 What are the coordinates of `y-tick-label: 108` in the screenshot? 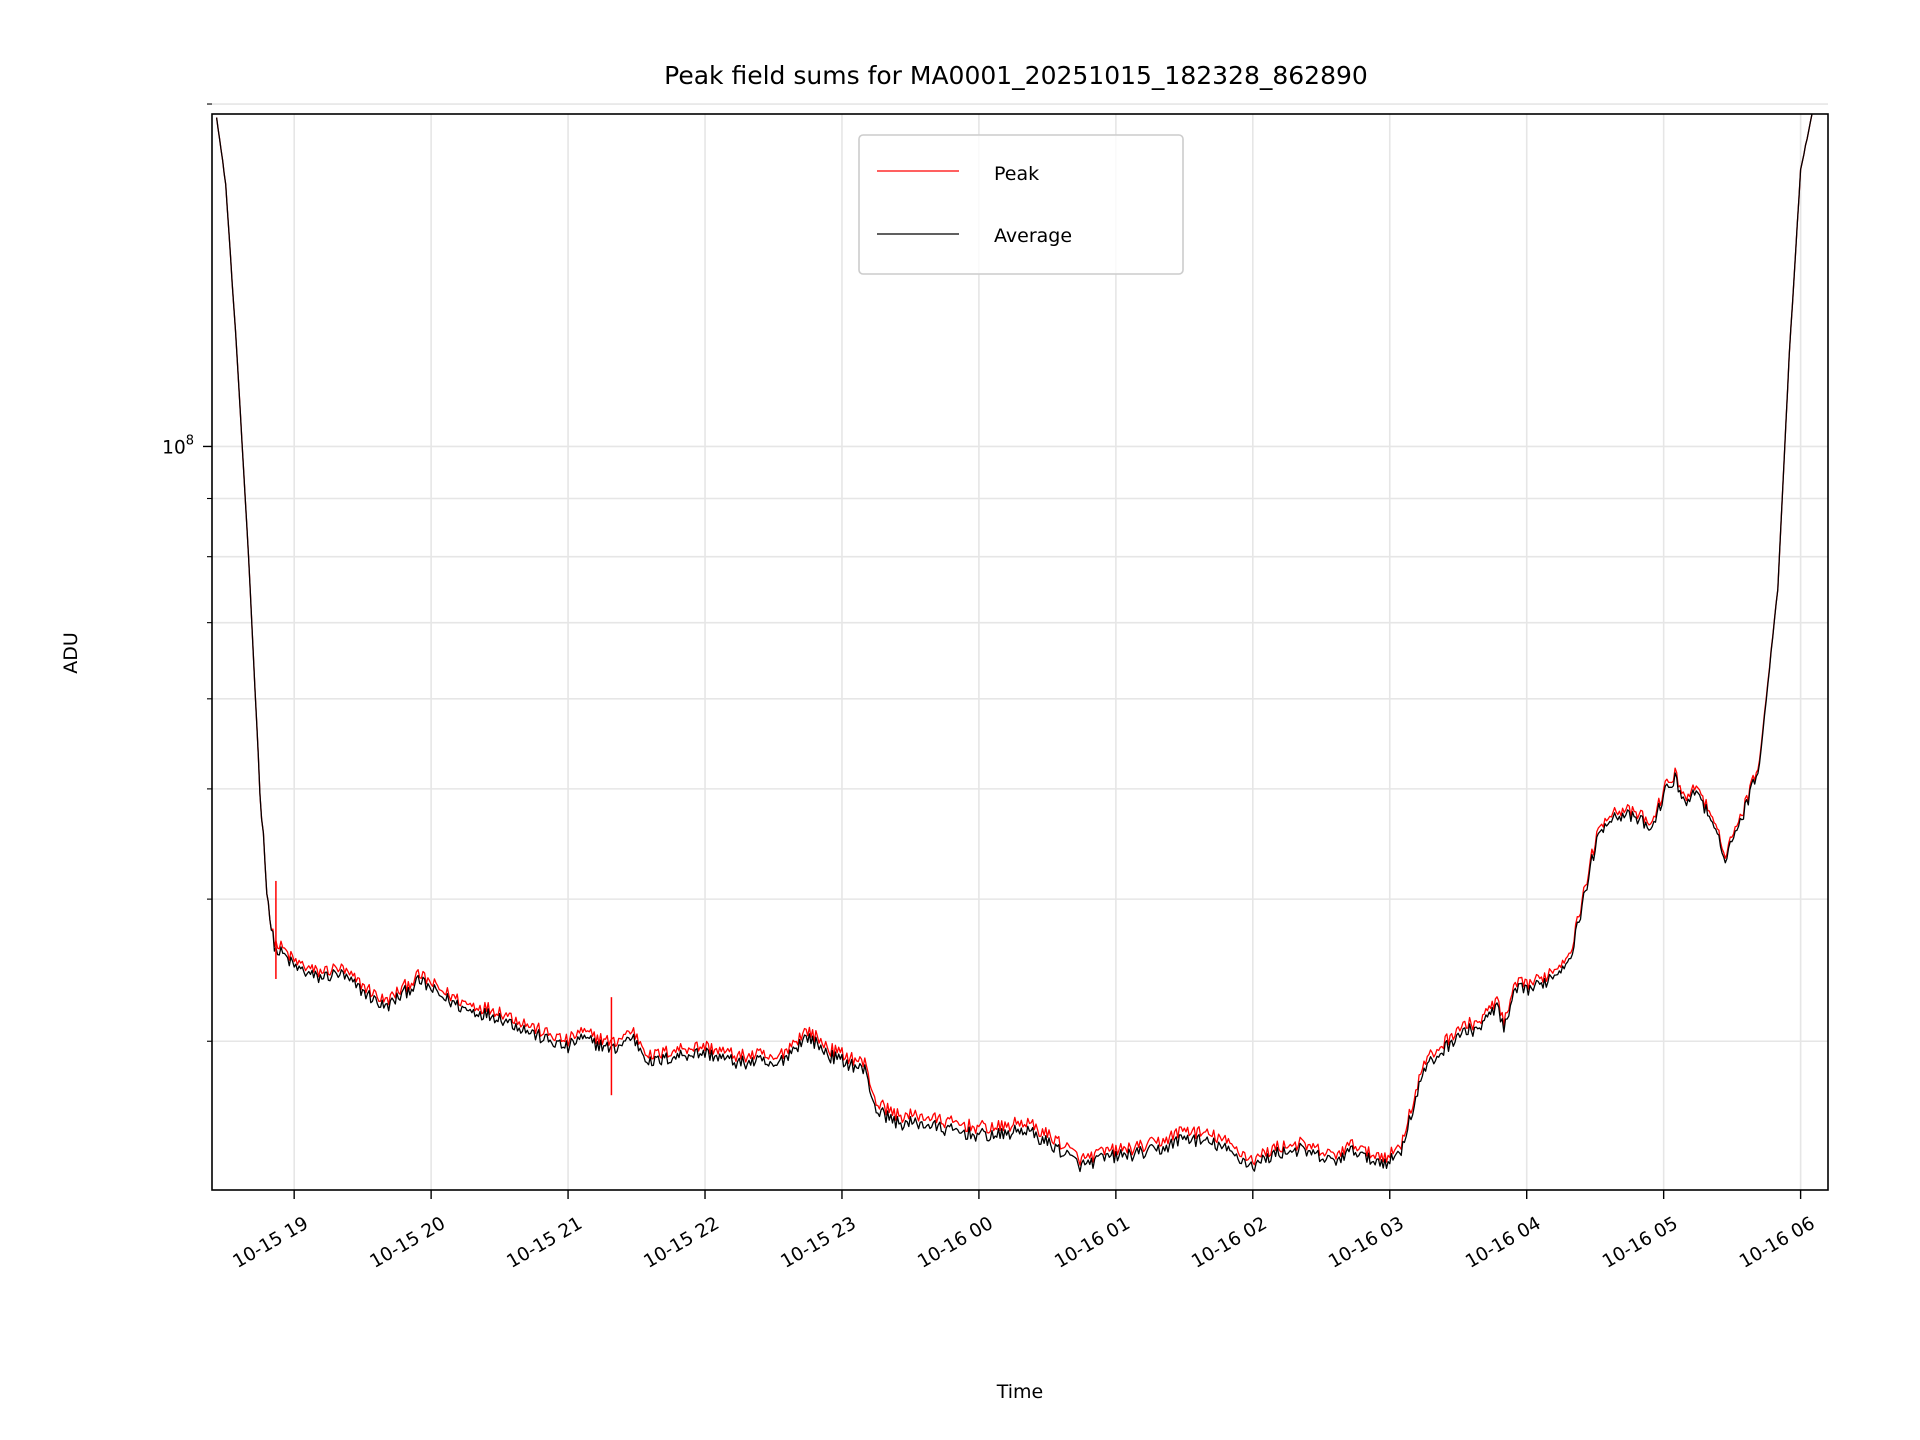 It's located at (178, 445).